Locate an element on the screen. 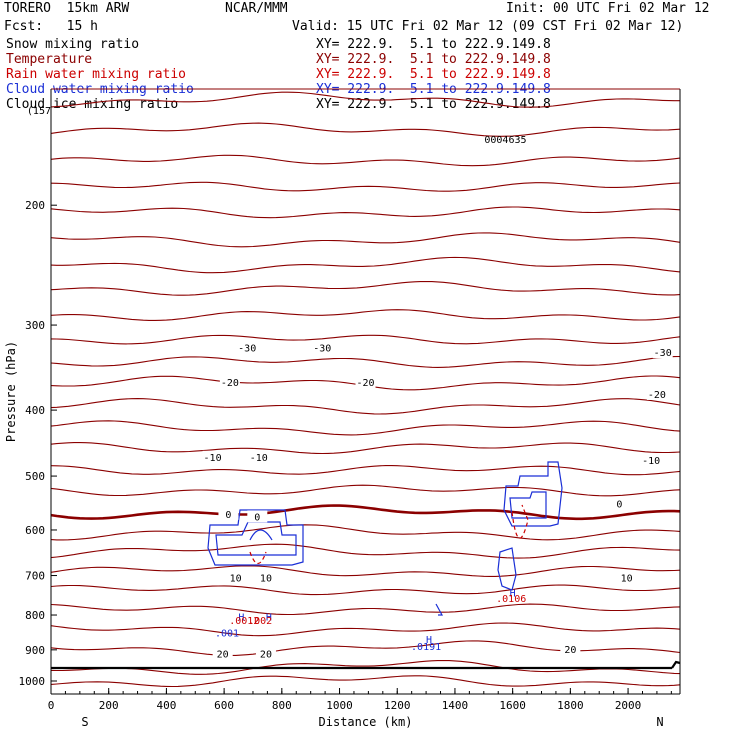 The width and height of the screenshot is (740, 740). y-tick-label: 200 is located at coordinates (35, 205).